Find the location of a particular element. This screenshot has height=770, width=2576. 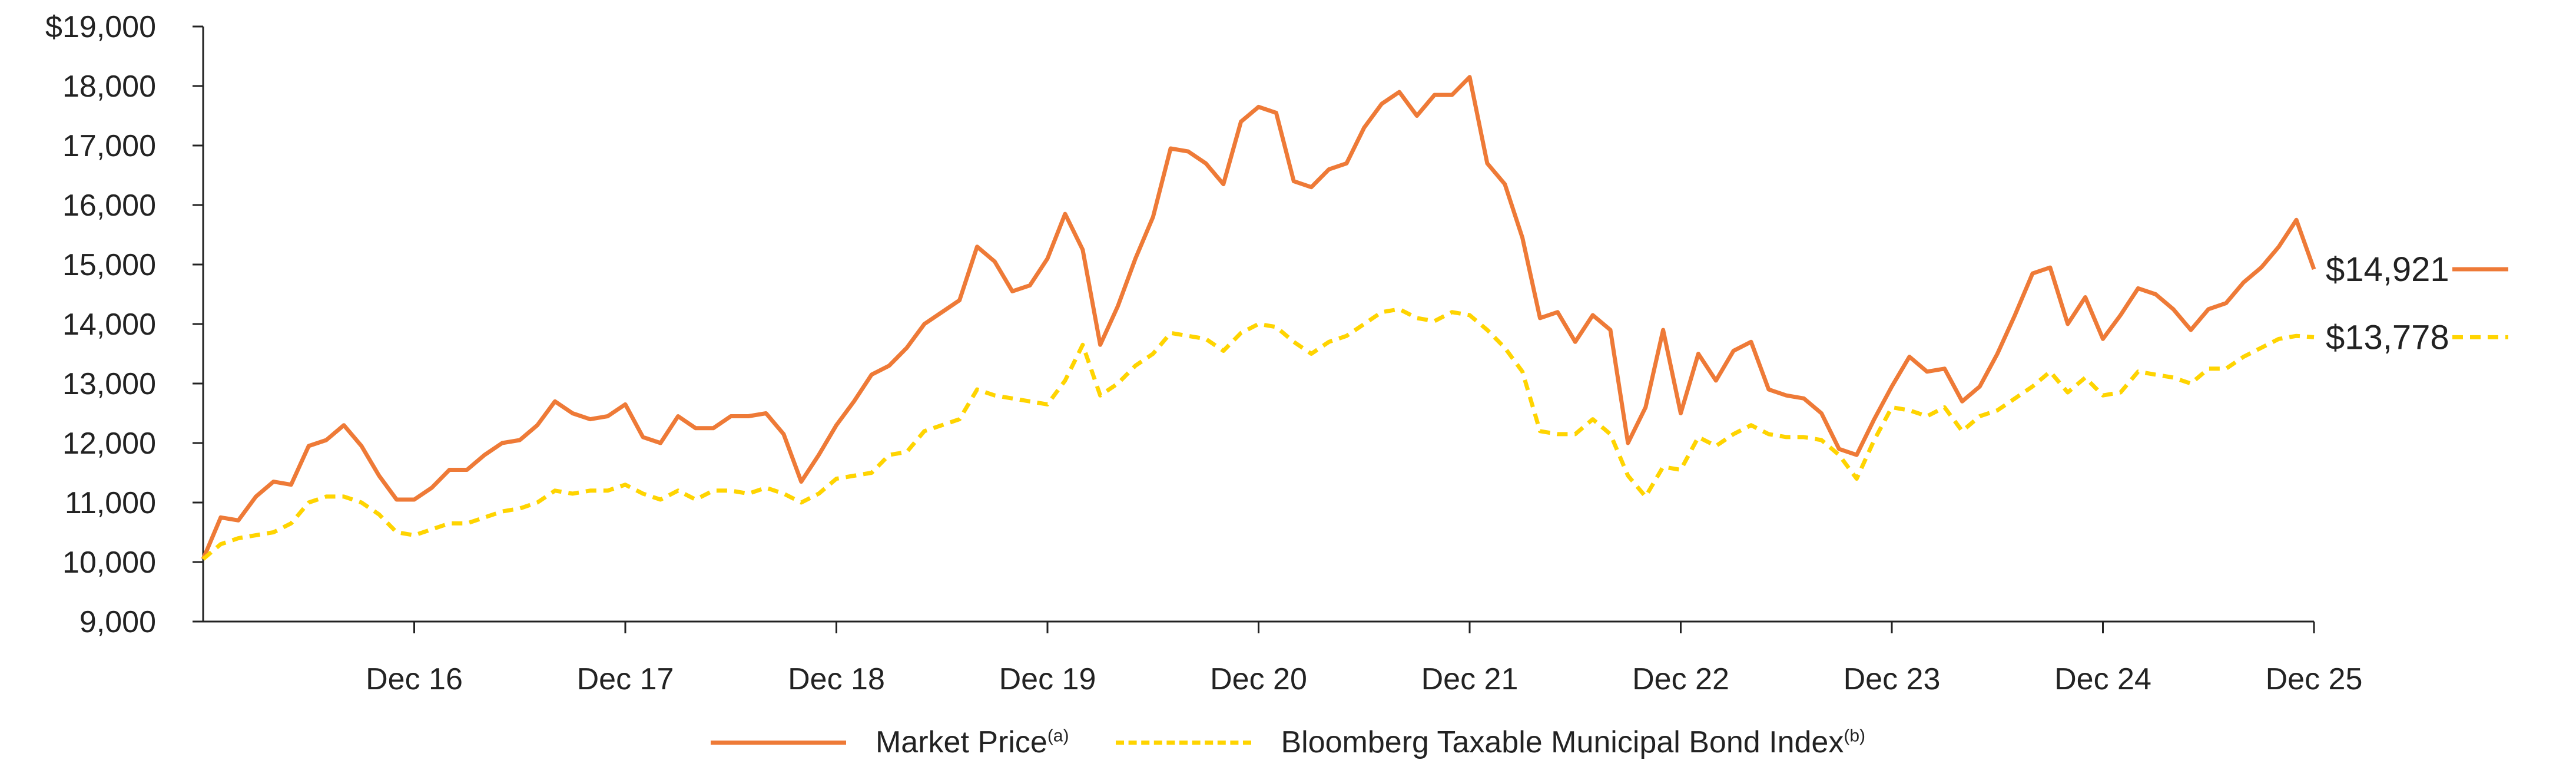

end-value-label-1: $13,778 is located at coordinates (2387, 337).